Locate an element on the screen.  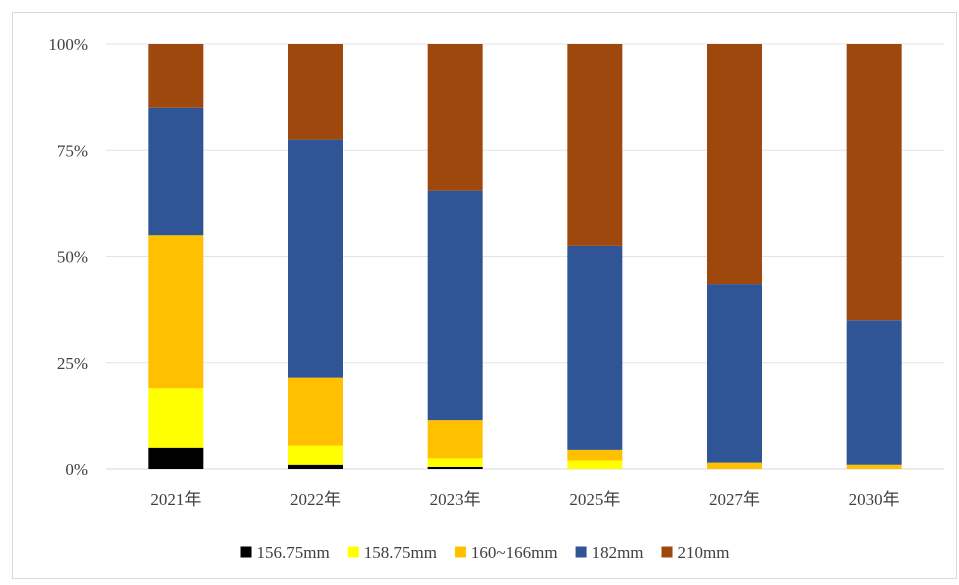
x-tick-label: 2030年 is located at coordinates (874, 499).